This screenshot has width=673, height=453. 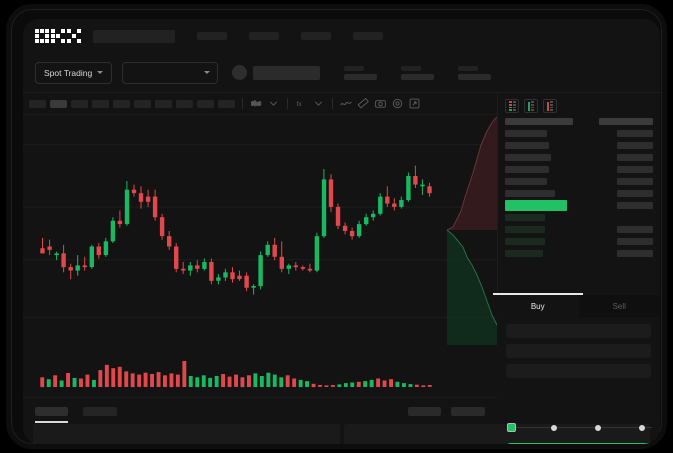 I want to click on trading-pair-dropdown, so click(x=170, y=72).